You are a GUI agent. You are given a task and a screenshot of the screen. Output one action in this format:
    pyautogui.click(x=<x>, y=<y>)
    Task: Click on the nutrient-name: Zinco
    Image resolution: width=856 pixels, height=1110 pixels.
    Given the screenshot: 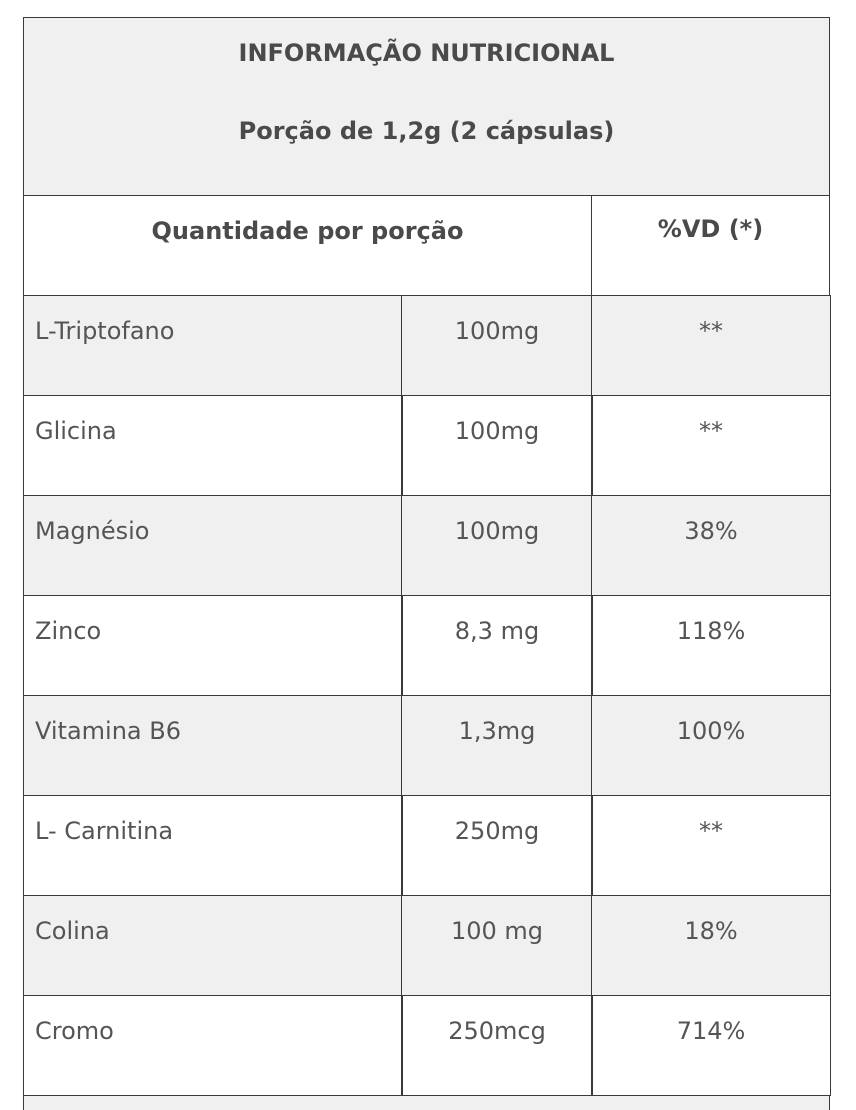 What is the action you would take?
    pyautogui.click(x=213, y=645)
    